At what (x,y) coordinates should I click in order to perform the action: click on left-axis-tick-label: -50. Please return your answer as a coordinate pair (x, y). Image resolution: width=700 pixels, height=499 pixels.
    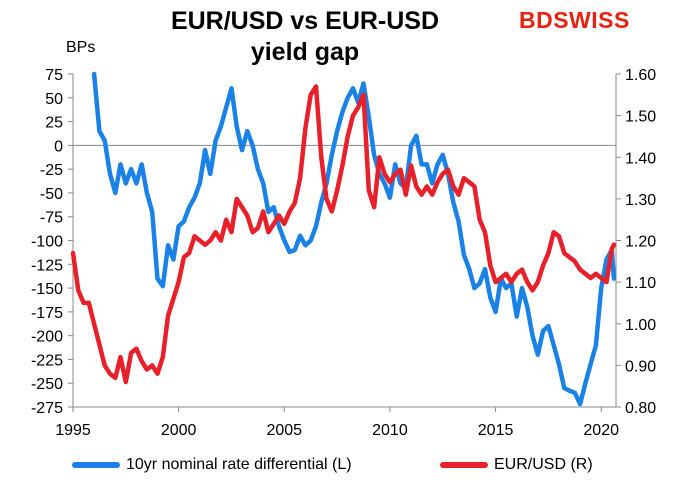
    Looking at the image, I should click on (51, 194).